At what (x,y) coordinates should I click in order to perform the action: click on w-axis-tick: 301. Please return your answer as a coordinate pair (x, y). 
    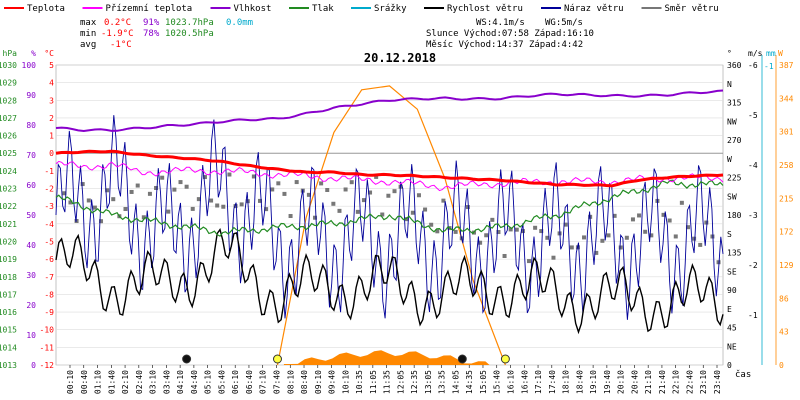
    Looking at the image, I should click on (786, 132).